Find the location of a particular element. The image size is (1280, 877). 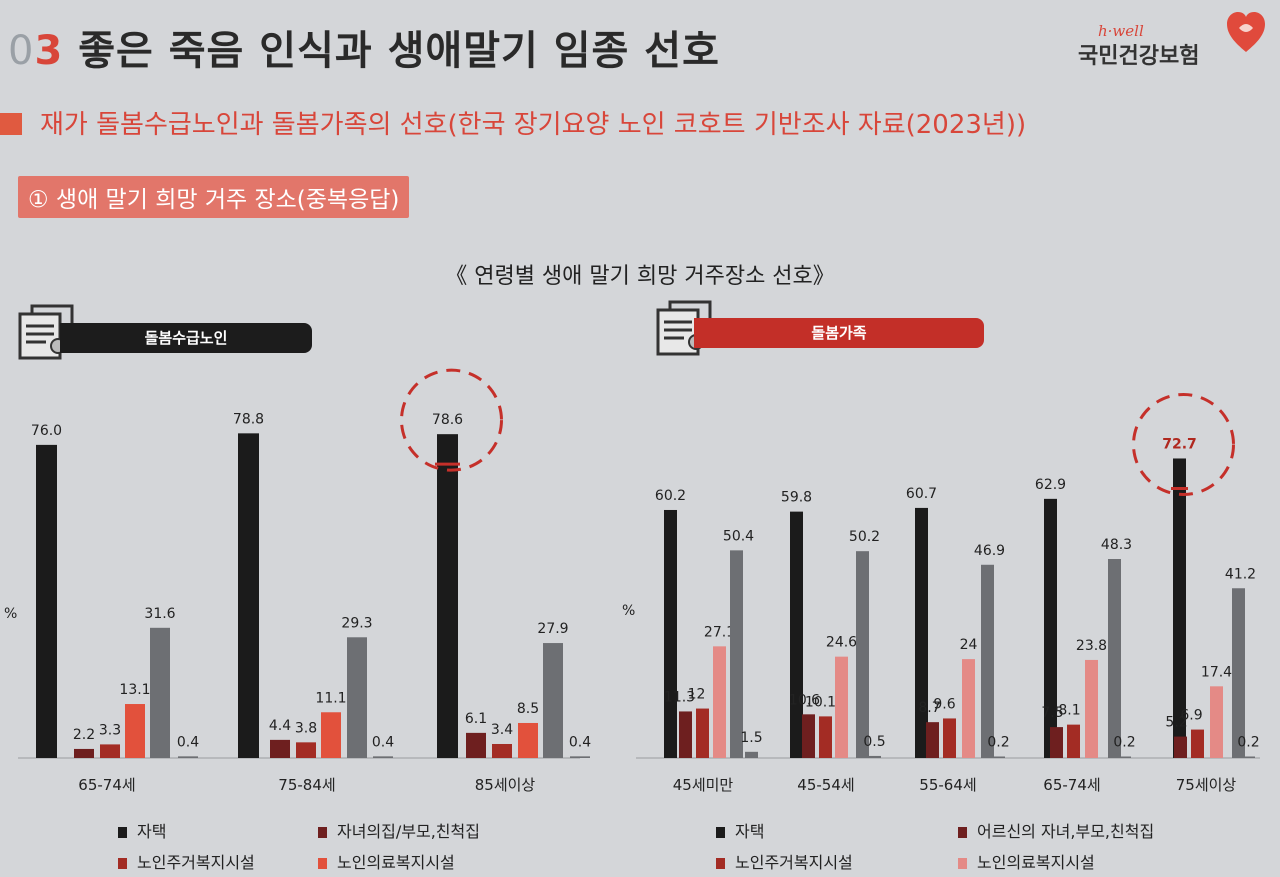

brand-name: 국민건강보험 is located at coordinates (1139, 56).